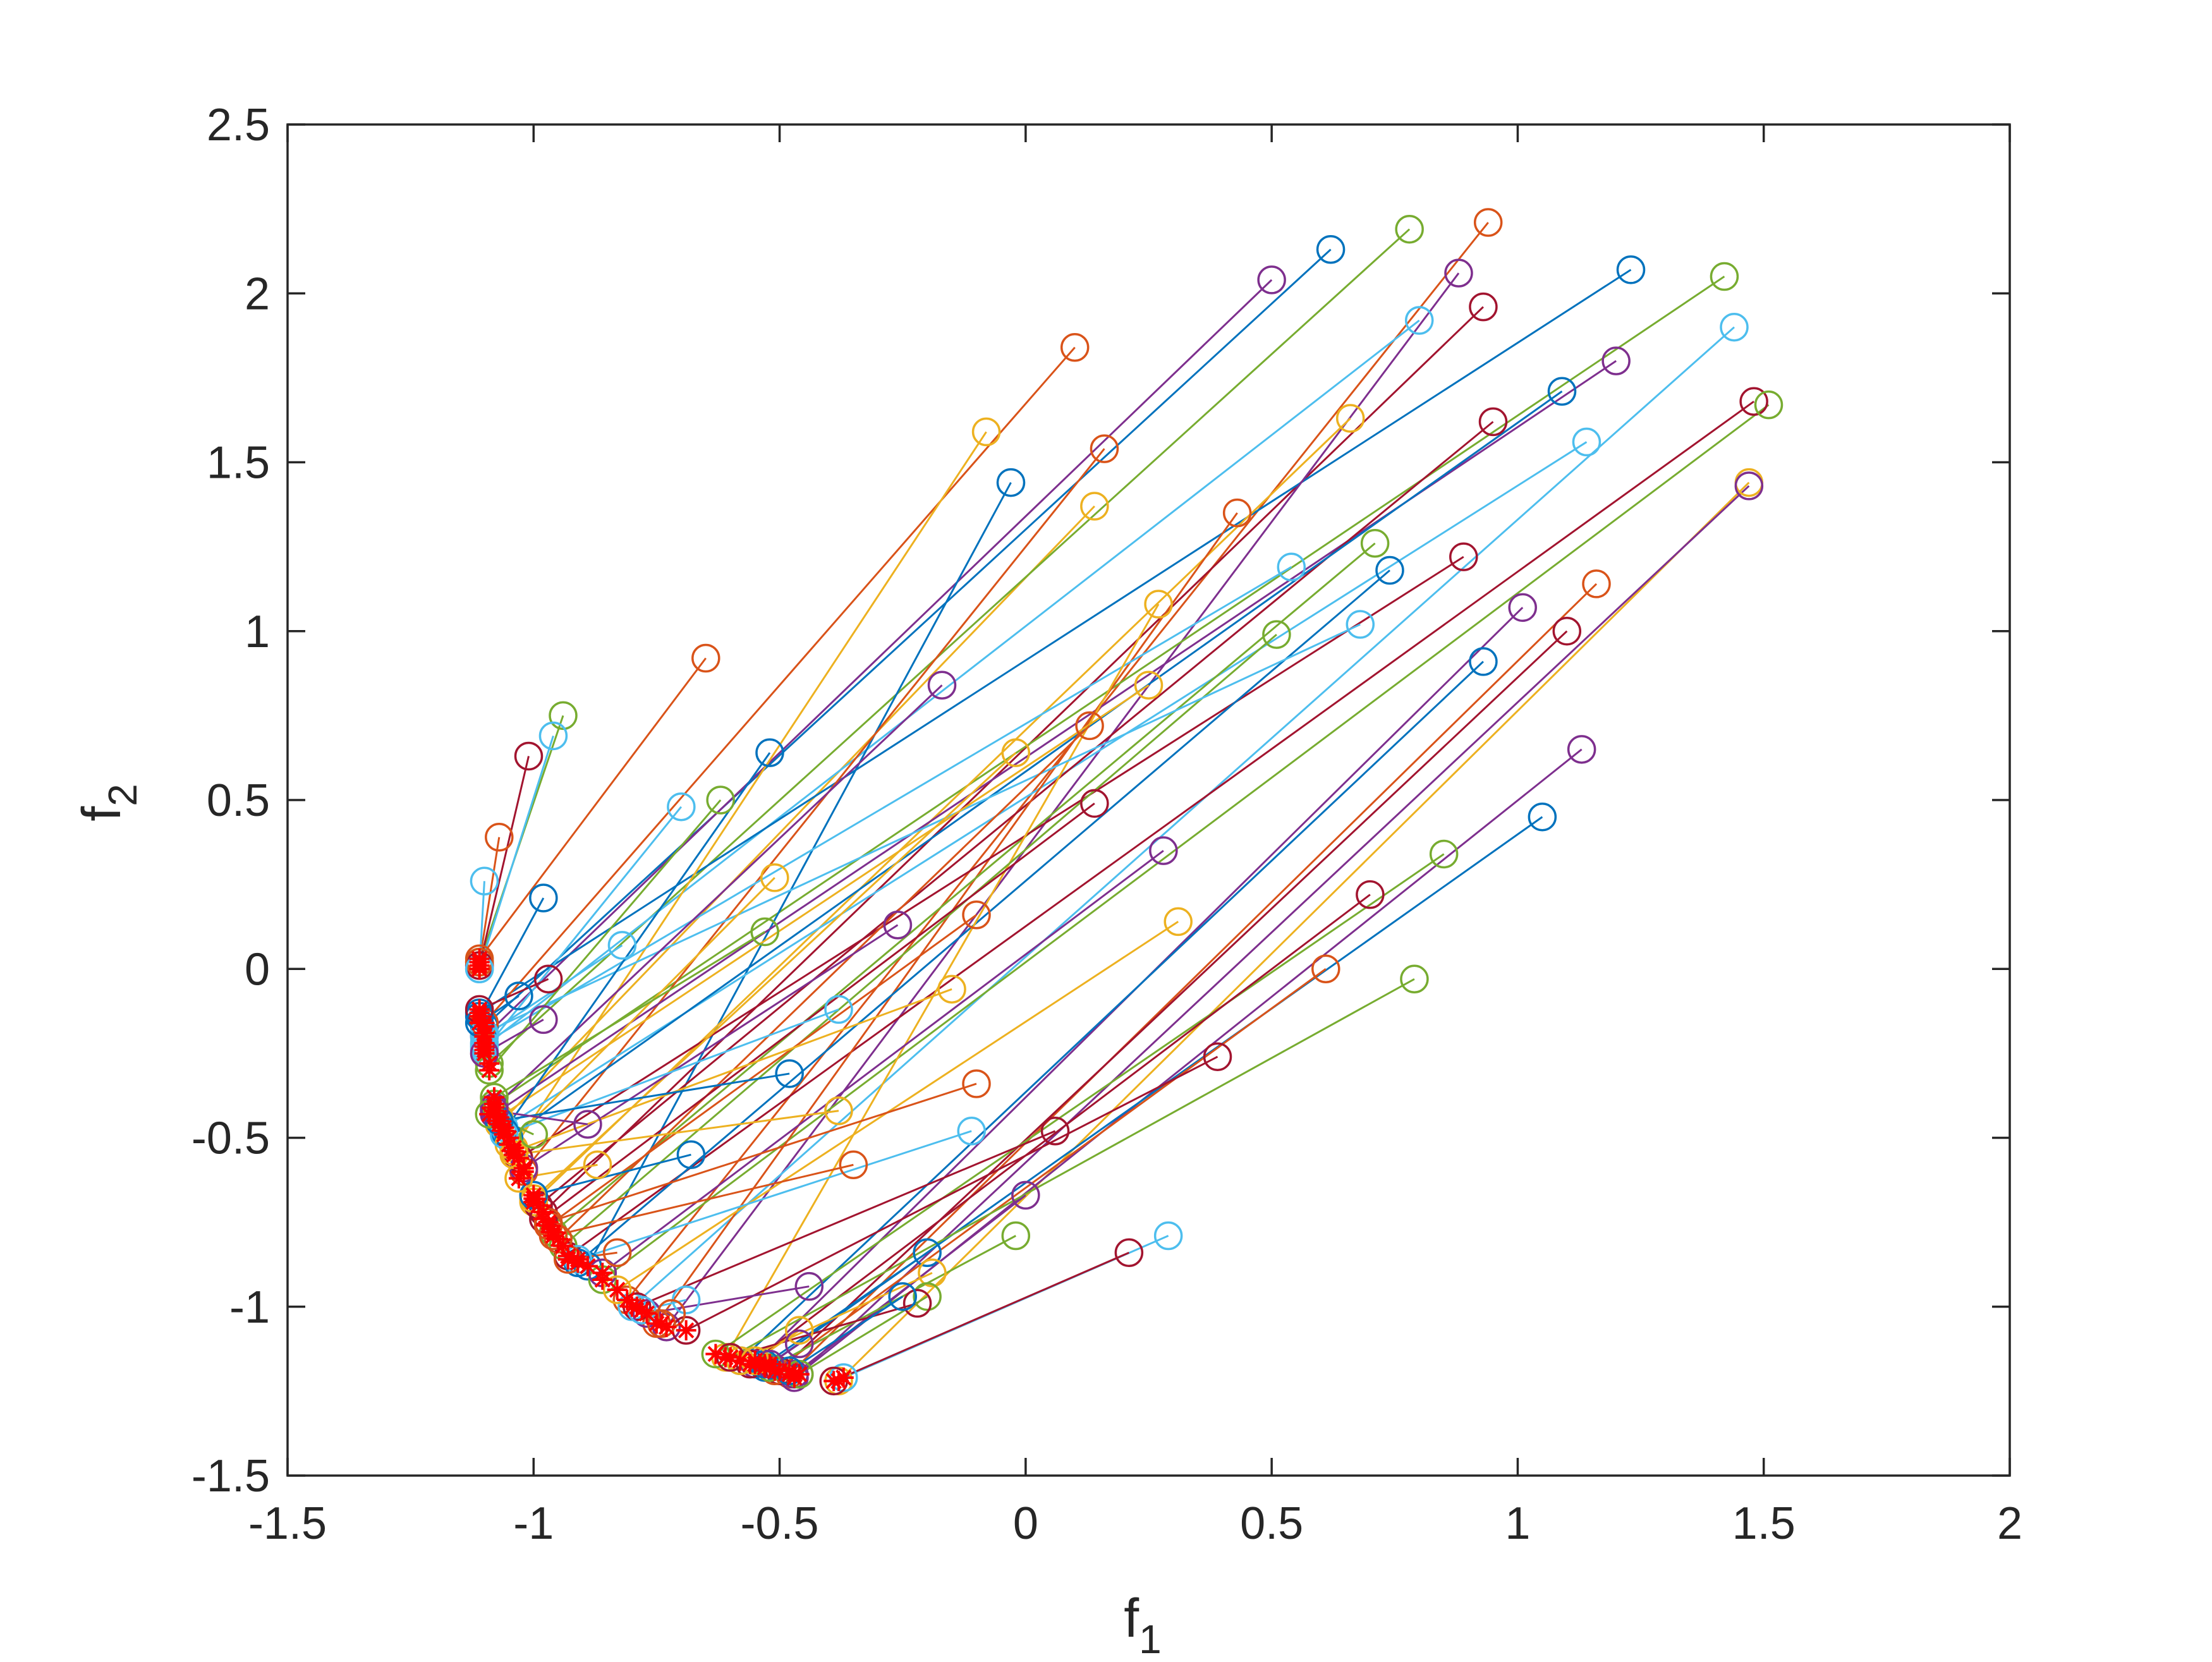 This screenshot has width=2212, height=1662. Describe the element at coordinates (257, 294) in the screenshot. I see `y-tick-label: 2` at that location.